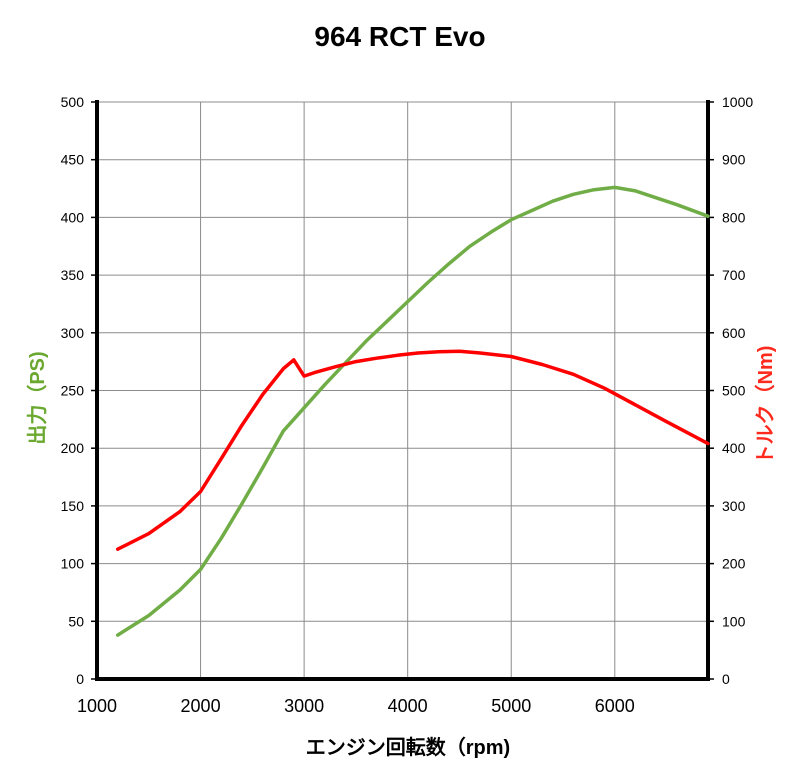 The height and width of the screenshot is (775, 800). What do you see at coordinates (73, 160) in the screenshot?
I see `y-tick-label: 450` at bounding box center [73, 160].